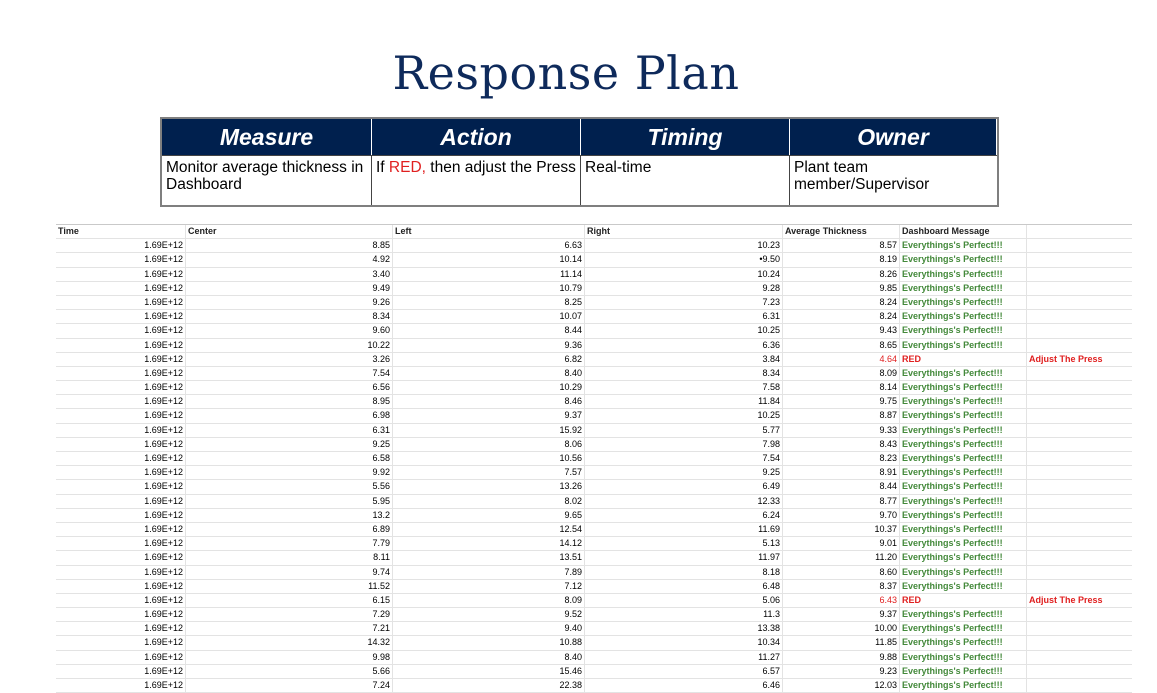  Describe the element at coordinates (683, 459) in the screenshot. I see `right-cell: 7.54` at that location.